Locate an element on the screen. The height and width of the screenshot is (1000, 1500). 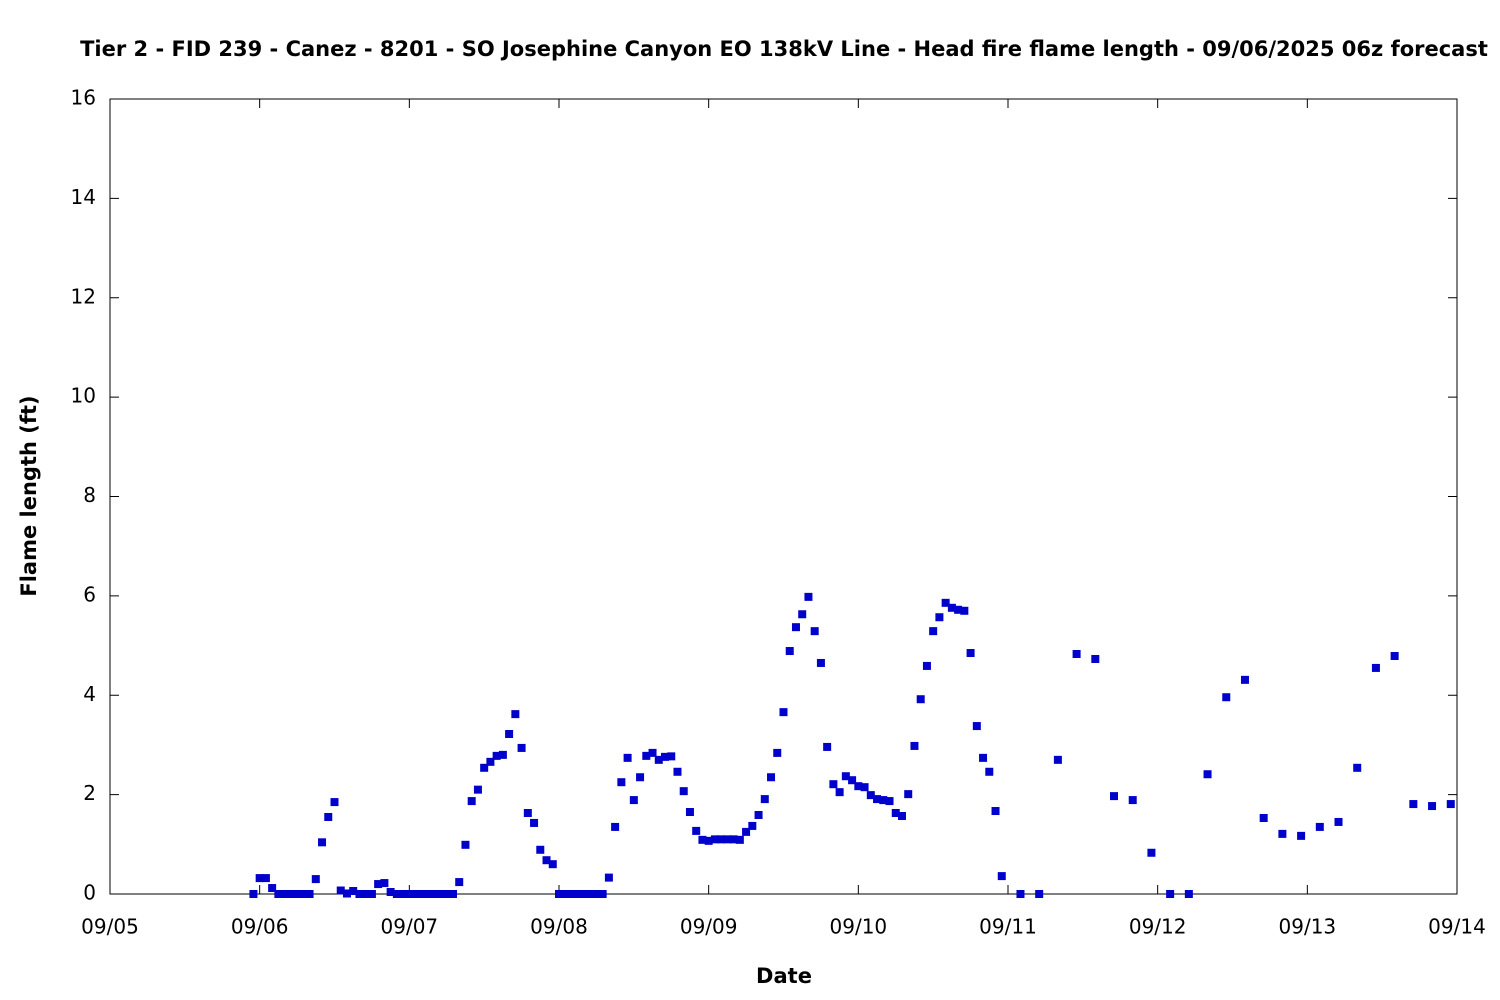
x-tick-label: 09/11 is located at coordinates (1008, 927).